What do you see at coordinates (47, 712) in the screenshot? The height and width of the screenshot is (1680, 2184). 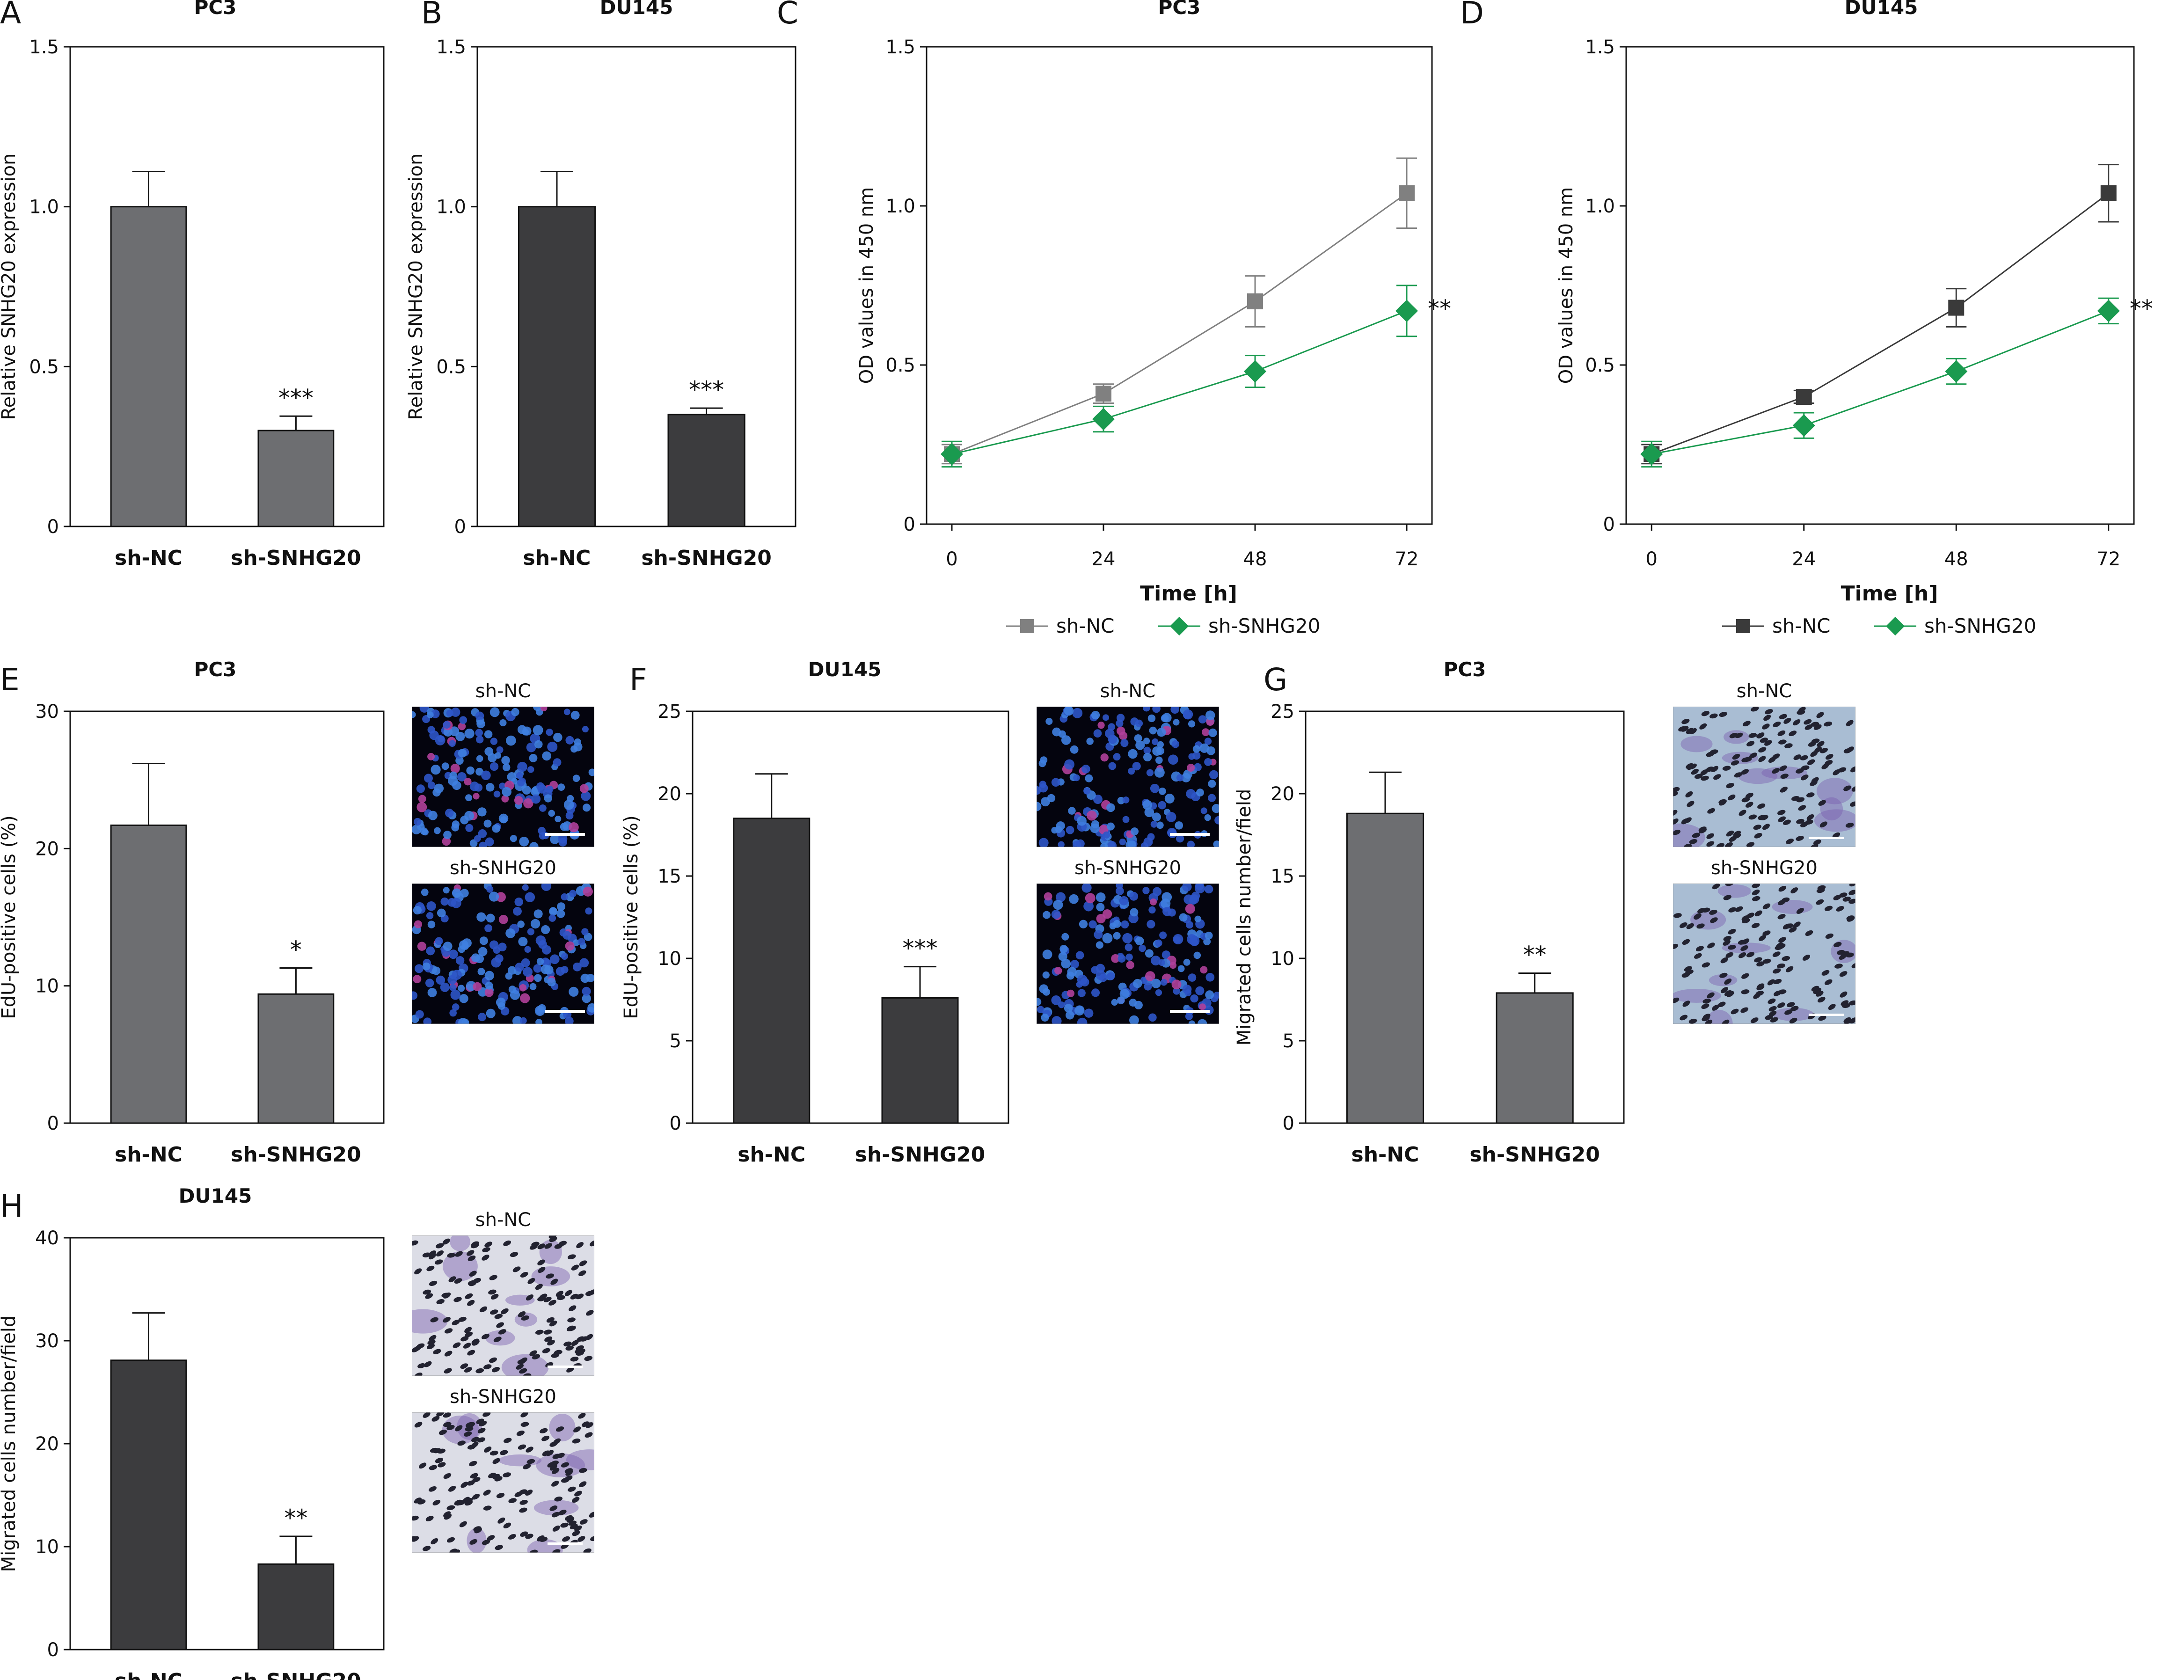 I see `y-tick-label: 30` at bounding box center [47, 712].